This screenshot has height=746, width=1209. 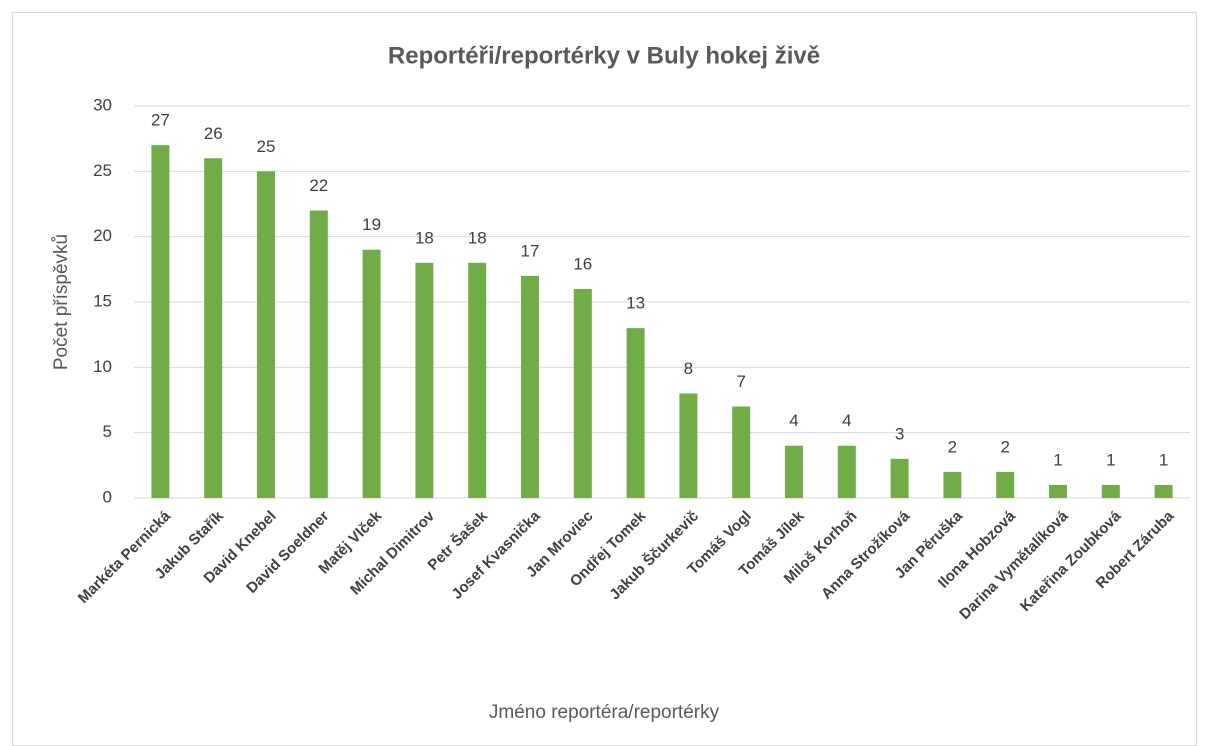 What do you see at coordinates (530, 250) in the screenshot?
I see `data-label: 17` at bounding box center [530, 250].